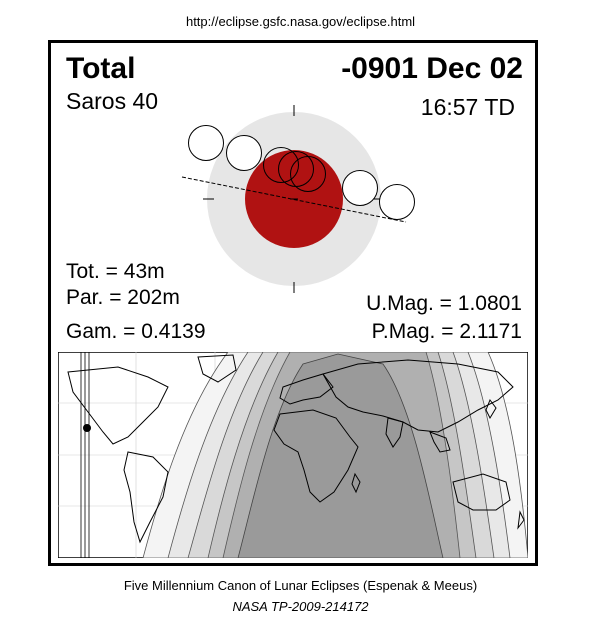 This screenshot has width=601, height=640. I want to click on continent-new-zealand, so click(521, 520).